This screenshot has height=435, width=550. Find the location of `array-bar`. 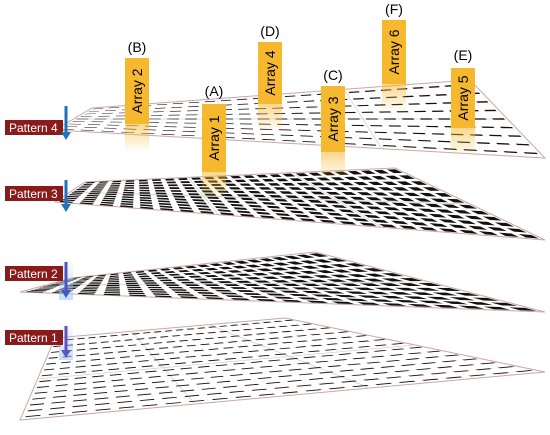

array-bar is located at coordinates (214, 138).